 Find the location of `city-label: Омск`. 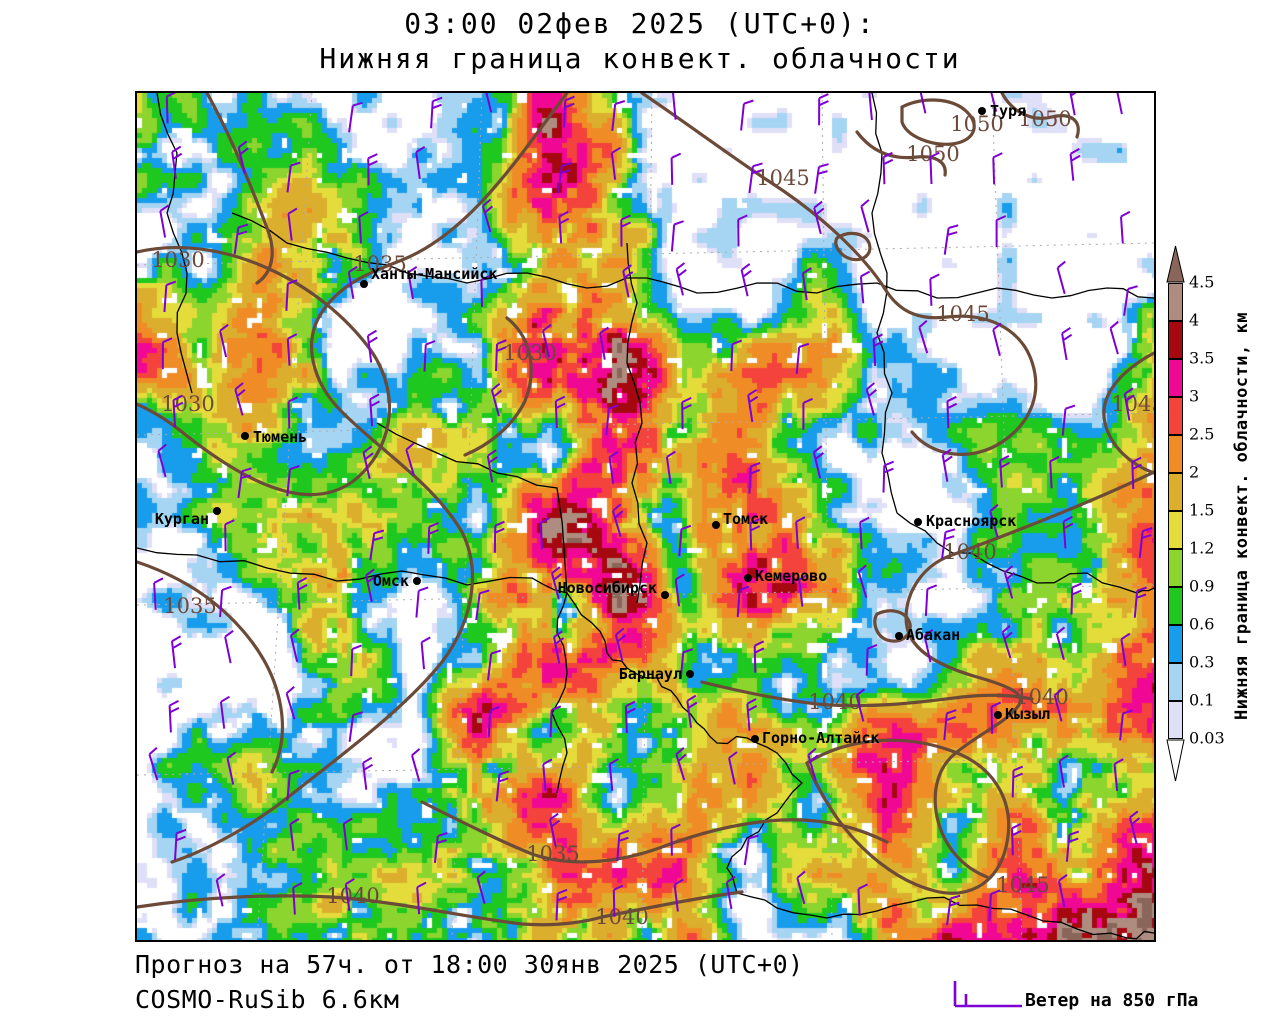

city-label: Омск is located at coordinates (391, 581).